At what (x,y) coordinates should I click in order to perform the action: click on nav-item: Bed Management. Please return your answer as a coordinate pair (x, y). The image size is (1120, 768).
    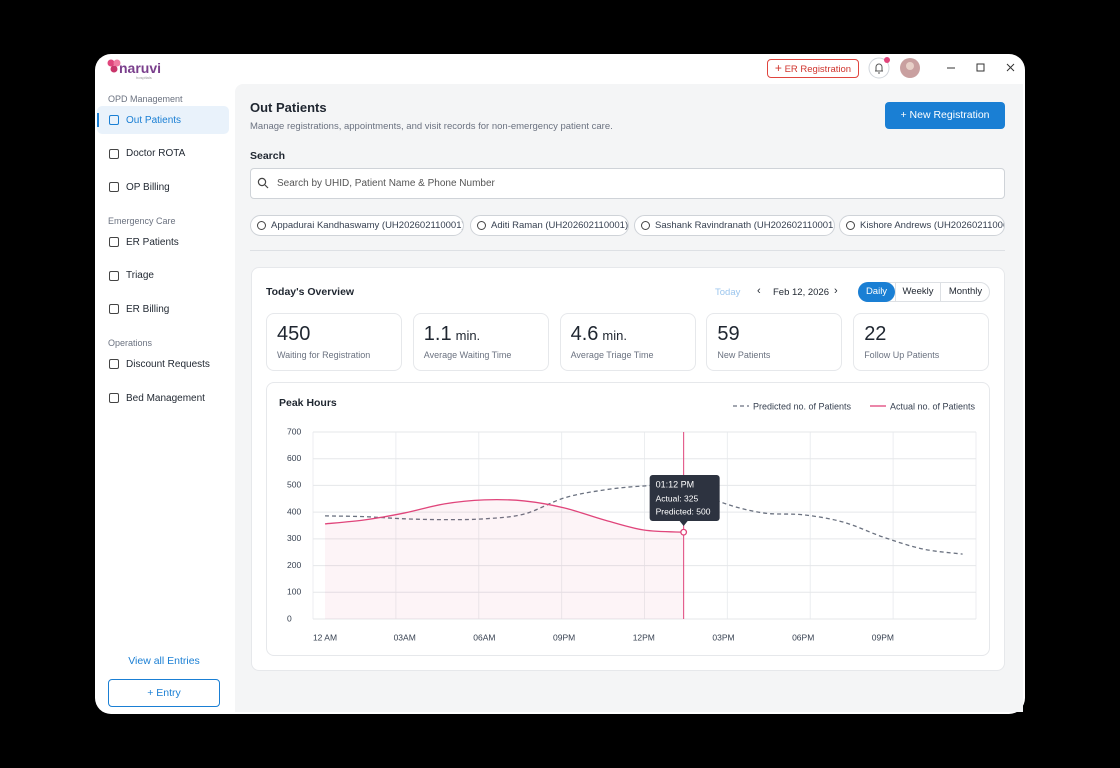
    Looking at the image, I should click on (163, 398).